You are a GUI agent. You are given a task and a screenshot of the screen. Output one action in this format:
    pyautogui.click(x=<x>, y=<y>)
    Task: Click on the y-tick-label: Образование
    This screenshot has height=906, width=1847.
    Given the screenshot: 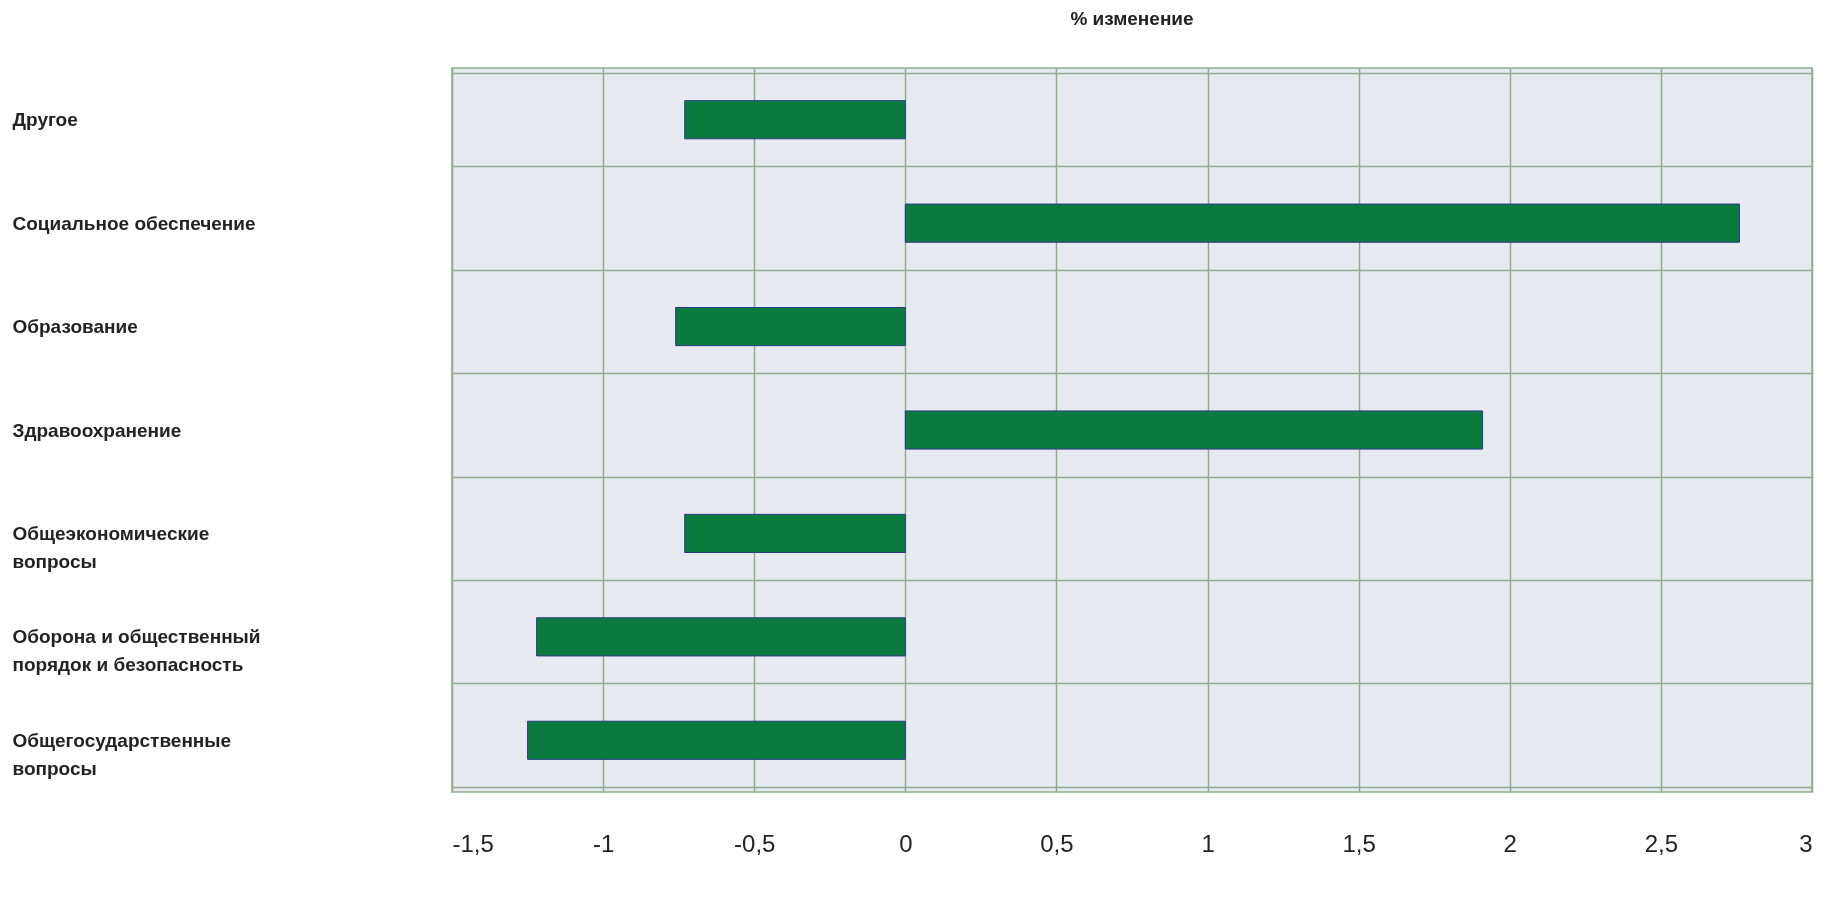 What is the action you would take?
    pyautogui.click(x=75, y=327)
    